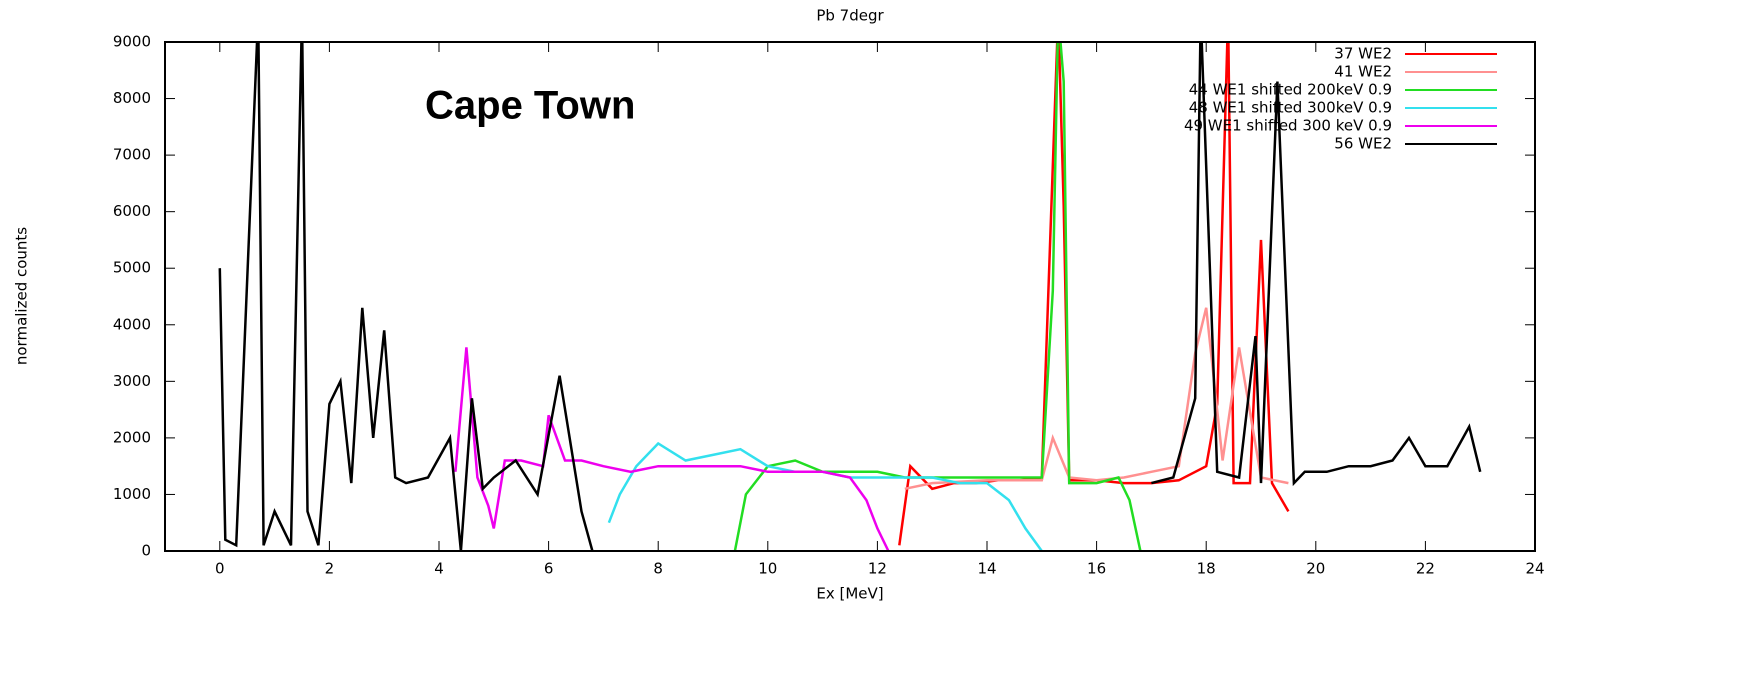 Image resolution: width=1756 pixels, height=680 pixels. I want to click on legend-label: 37 WE2, so click(1363, 54).